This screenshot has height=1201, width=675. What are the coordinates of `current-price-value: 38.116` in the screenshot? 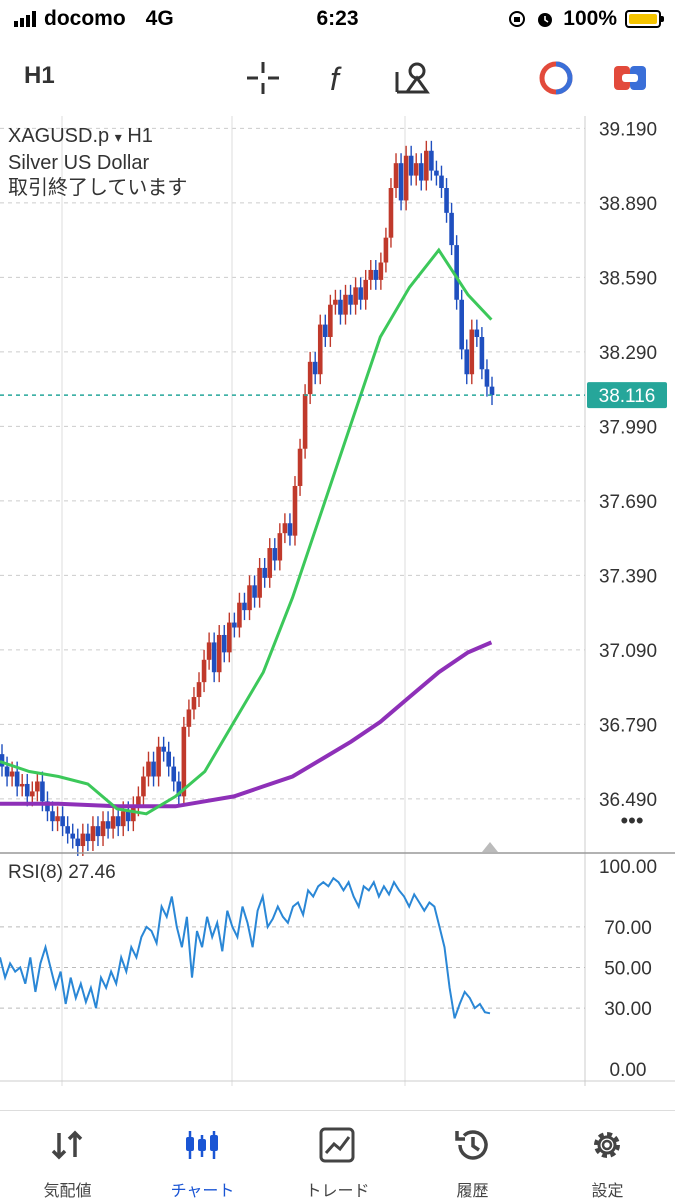 It's located at (627, 396).